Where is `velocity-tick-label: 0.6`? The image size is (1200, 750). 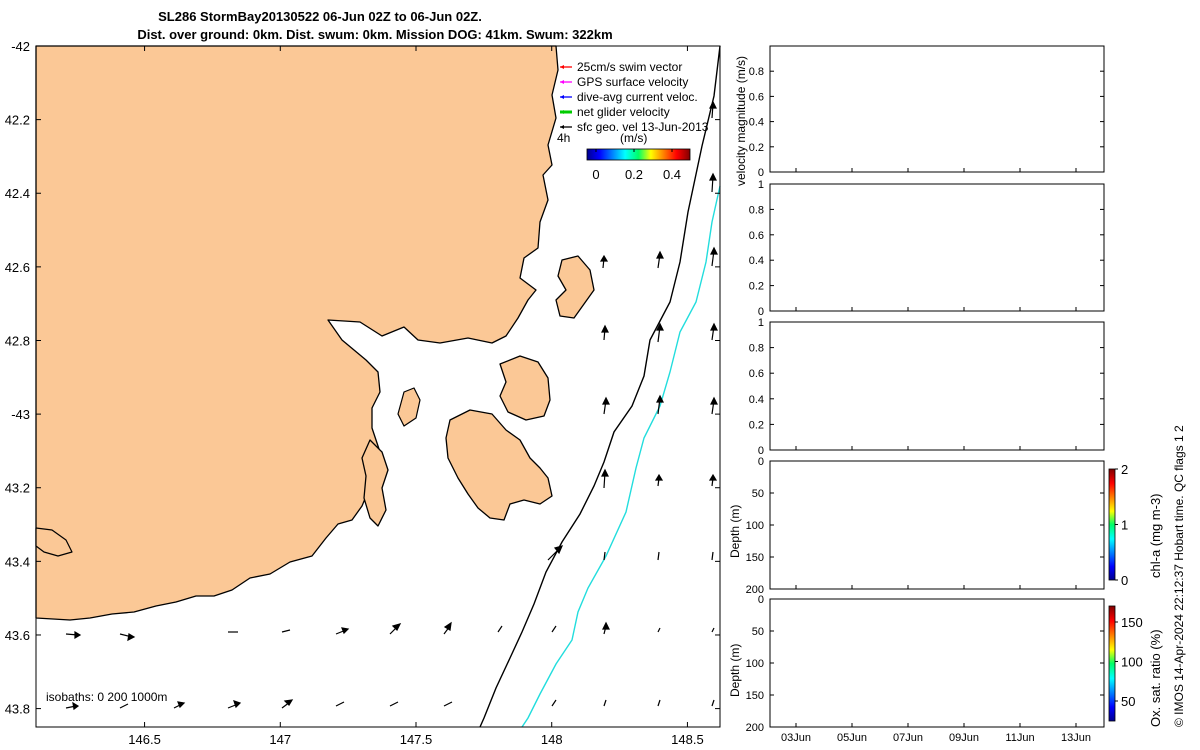
velocity-tick-label: 0.6 is located at coordinates (756, 97).